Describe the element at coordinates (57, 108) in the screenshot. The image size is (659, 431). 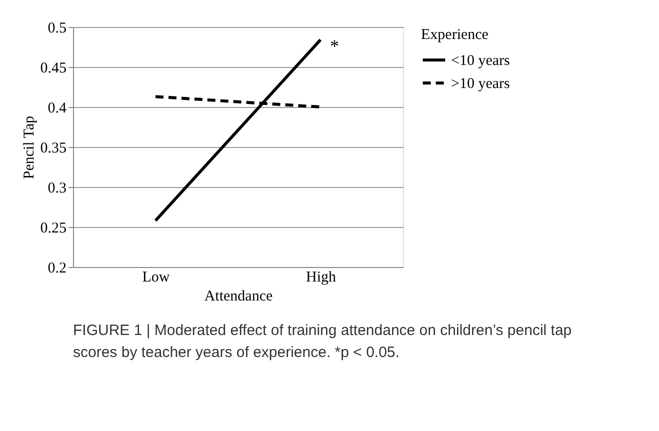
I see `y-tick-label: 0.4` at that location.